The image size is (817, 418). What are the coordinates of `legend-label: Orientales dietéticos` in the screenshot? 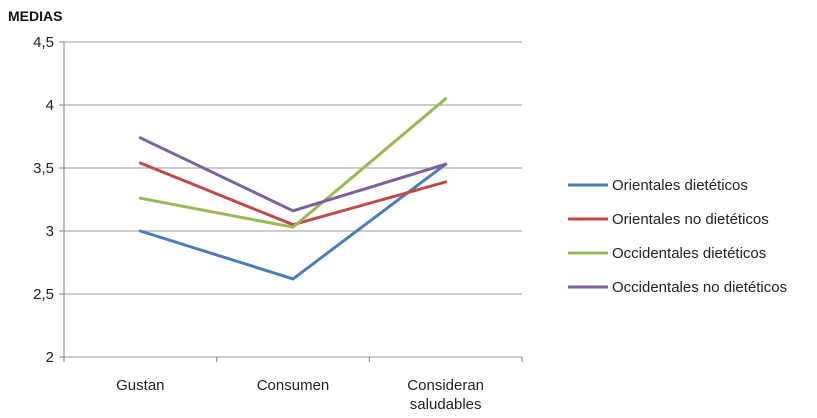 It's located at (680, 185).